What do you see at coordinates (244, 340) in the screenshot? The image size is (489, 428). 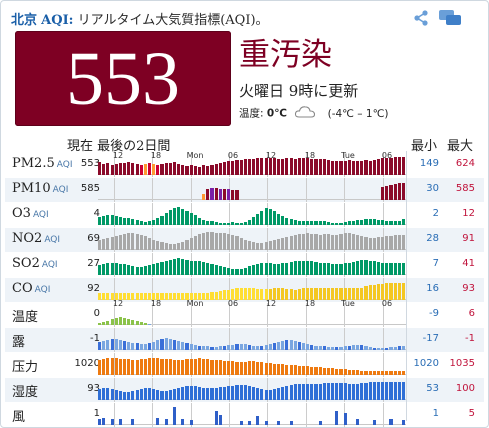 I see `row-7: 露 -1 -17 -1` at bounding box center [244, 340].